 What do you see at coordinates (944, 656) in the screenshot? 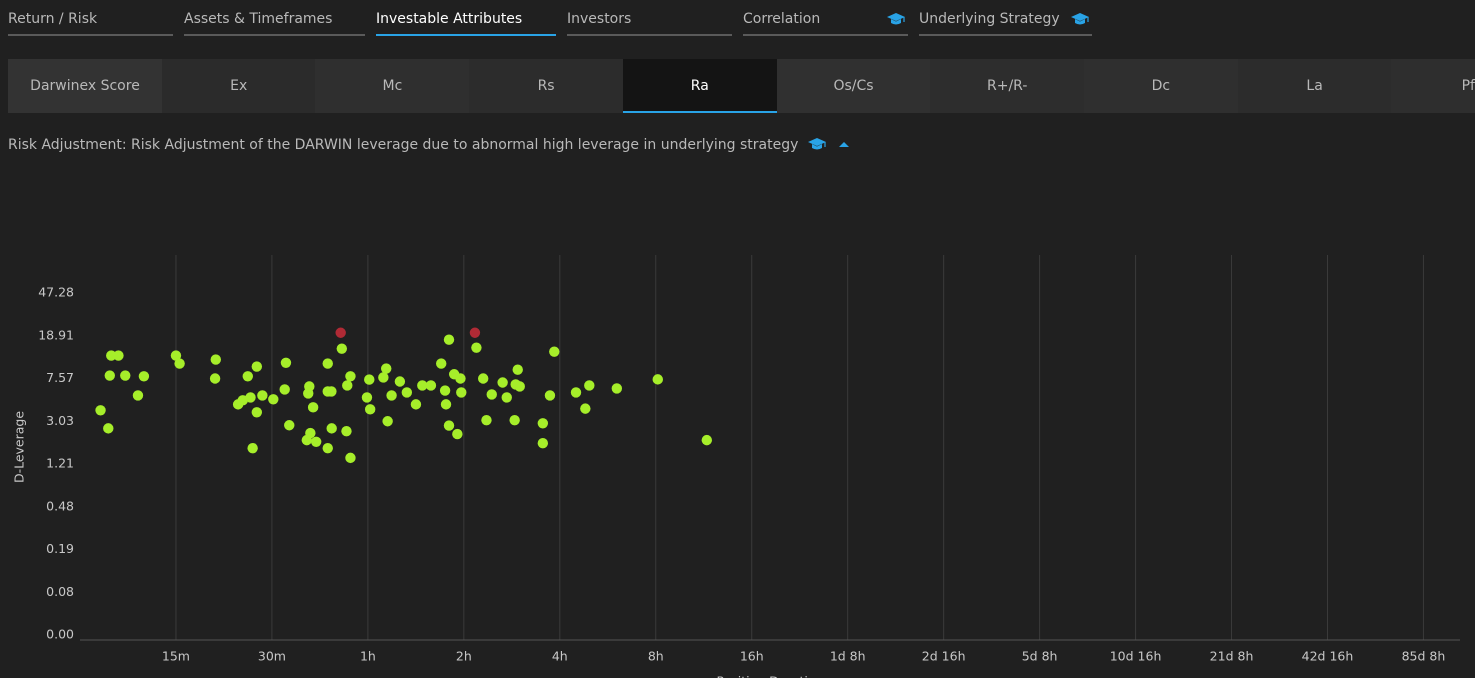
I see `x-tick-label: 2d 16h` at bounding box center [944, 656].